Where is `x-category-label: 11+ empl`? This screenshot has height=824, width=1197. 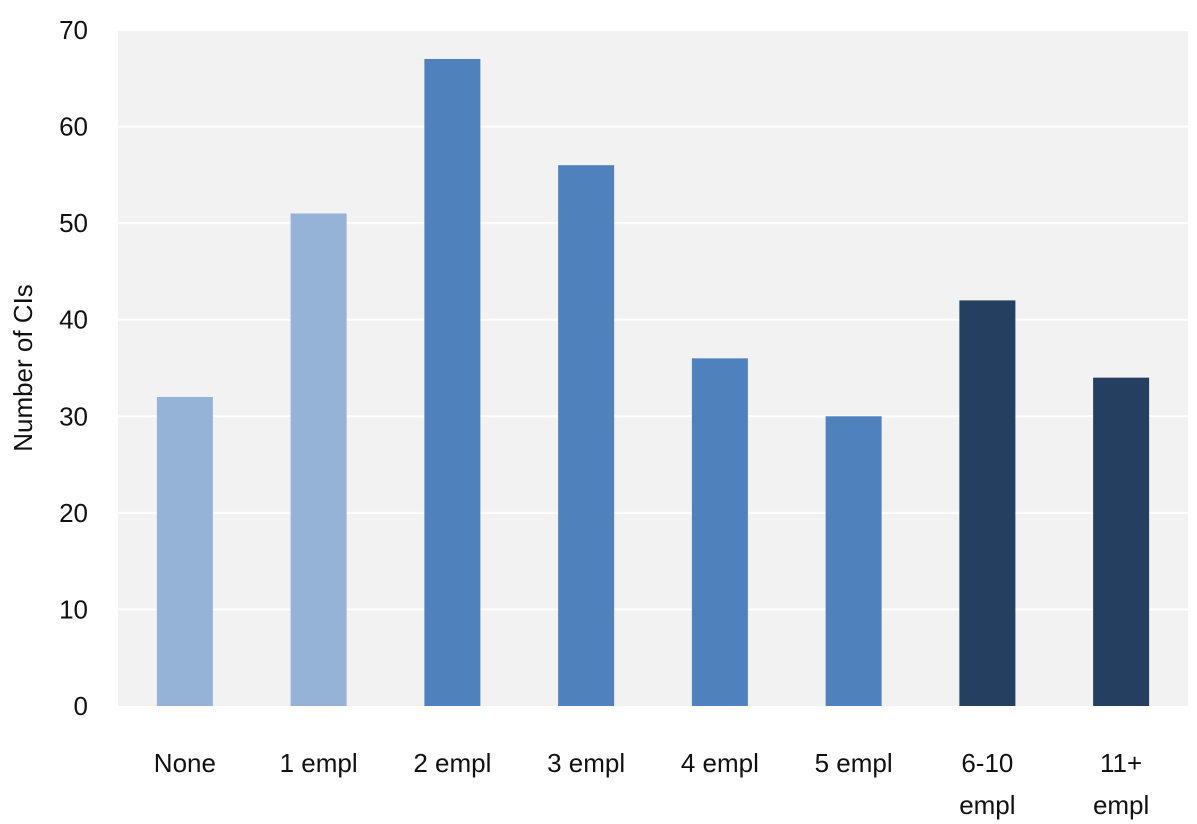 x-category-label: 11+ empl is located at coordinates (1121, 784).